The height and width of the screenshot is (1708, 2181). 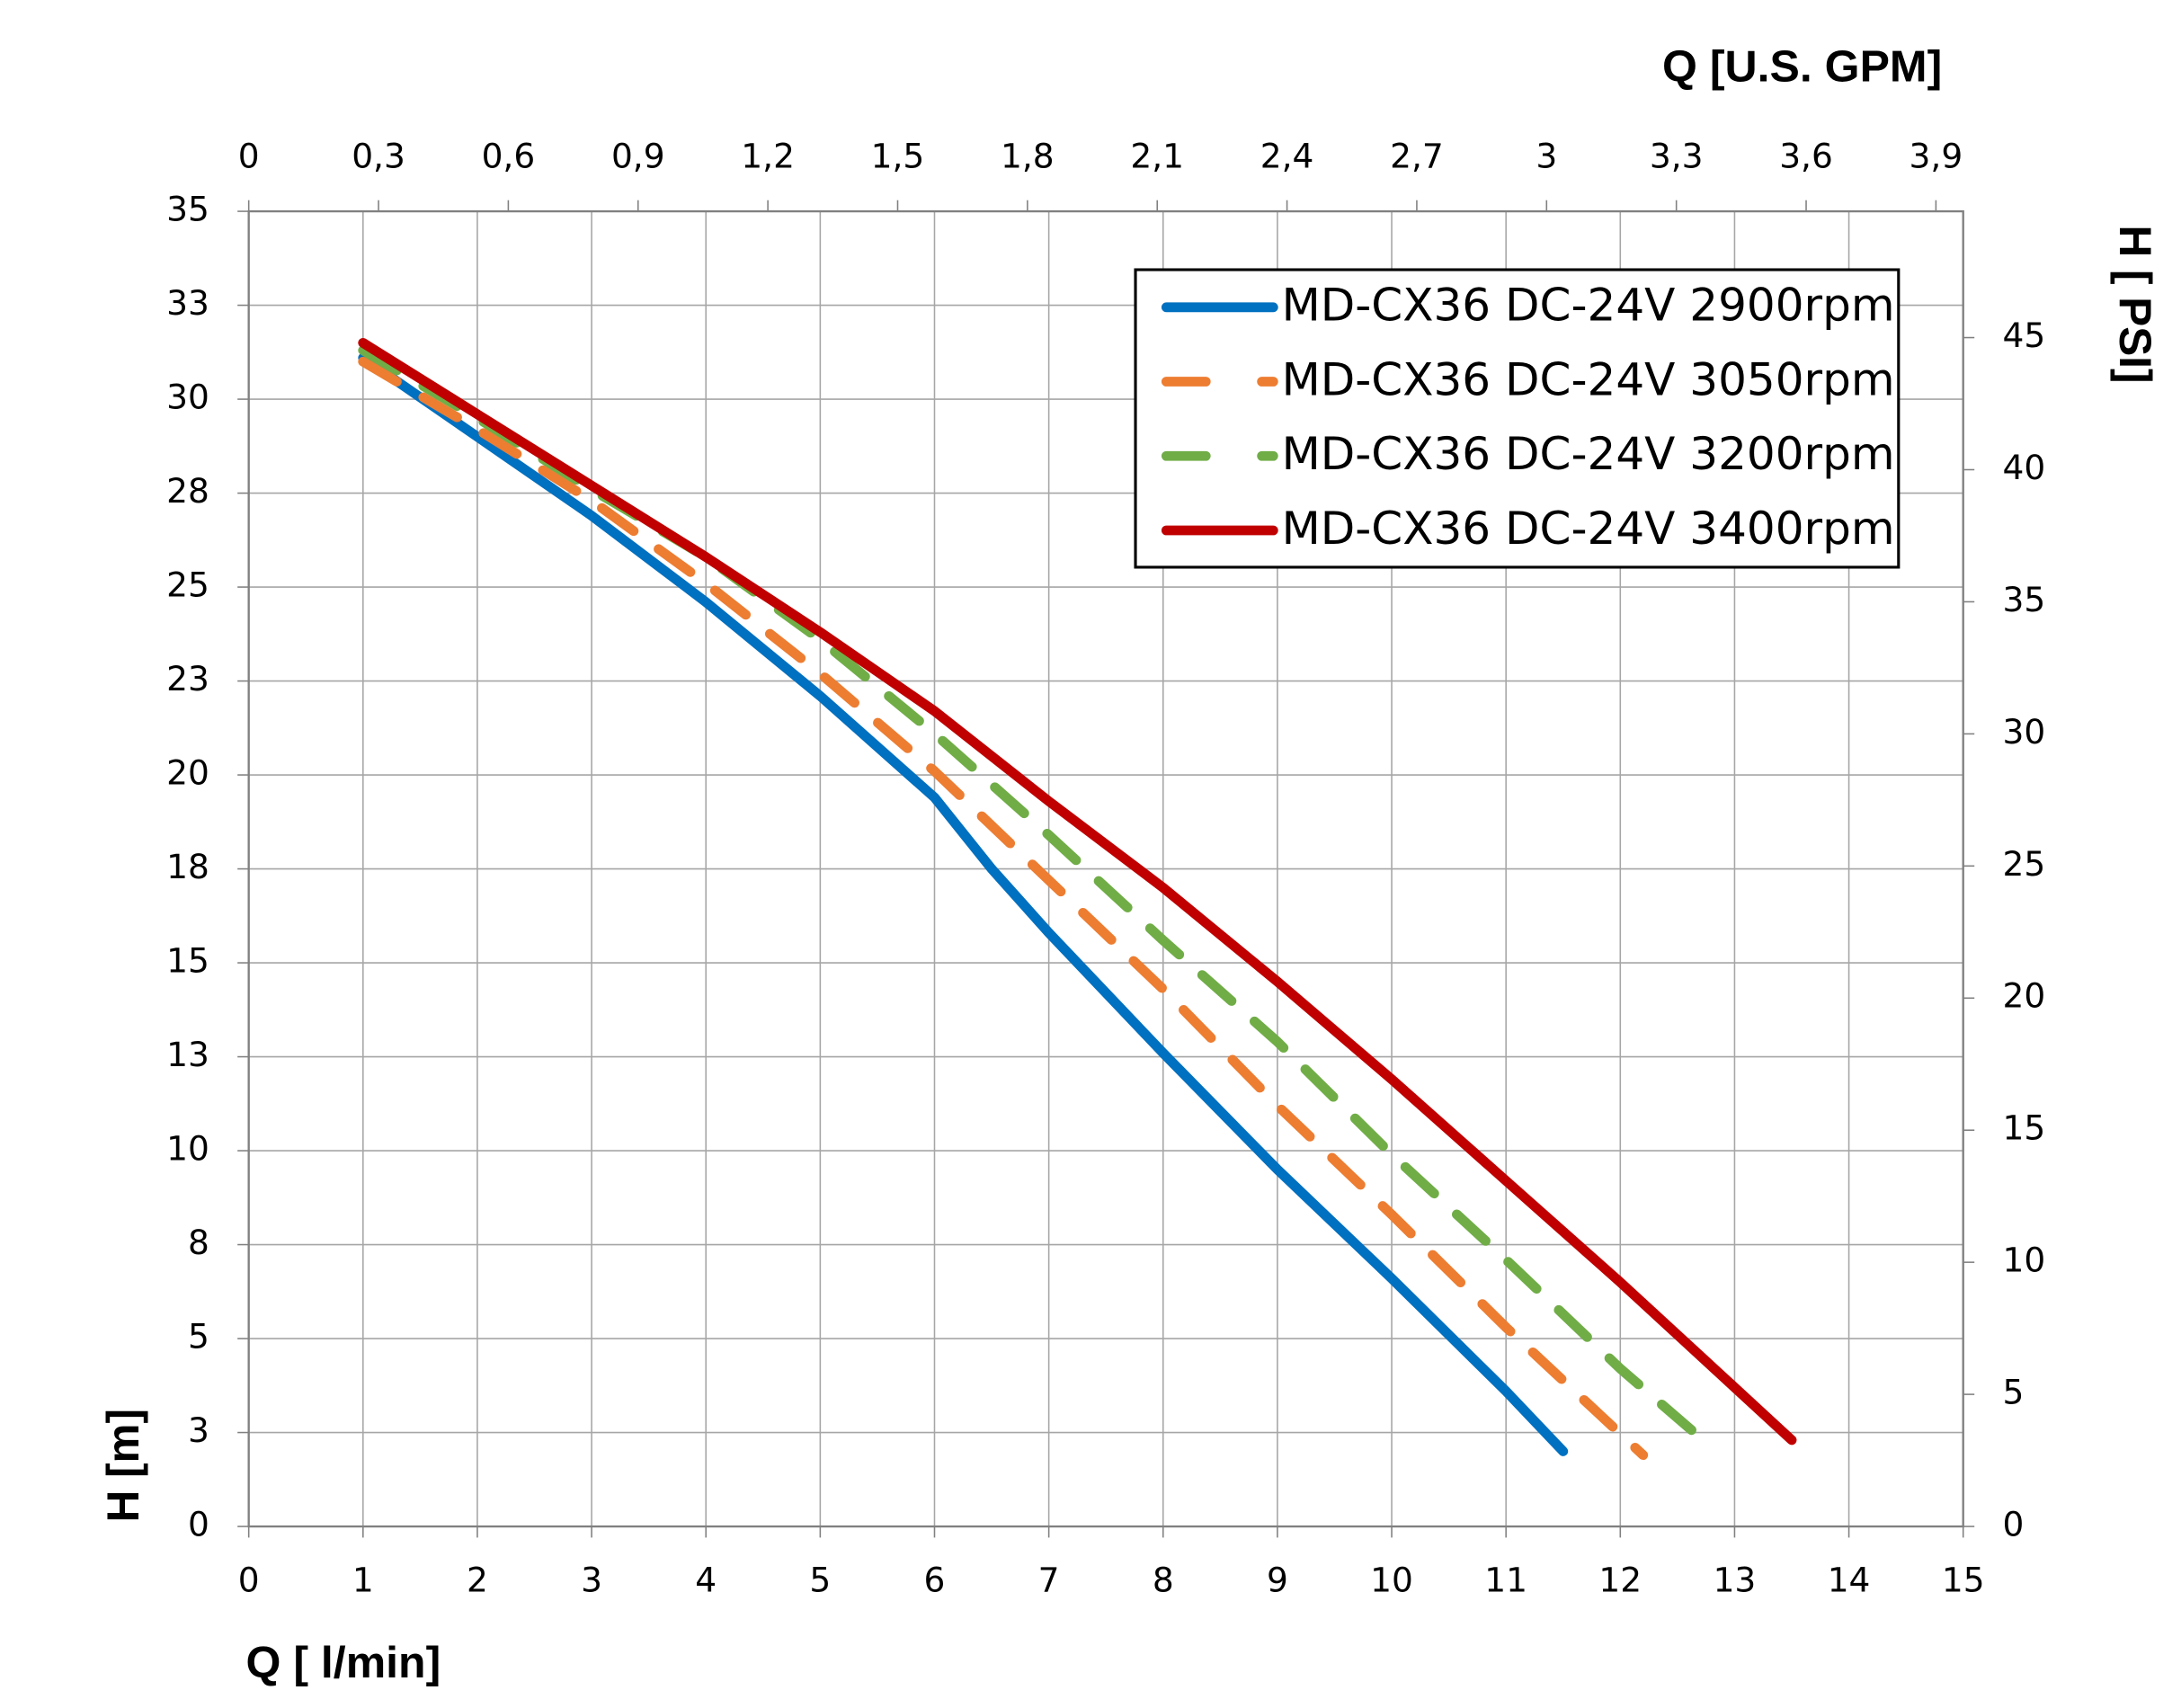 I want to click on x2-tick-label: 3,9, so click(x=1936, y=156).